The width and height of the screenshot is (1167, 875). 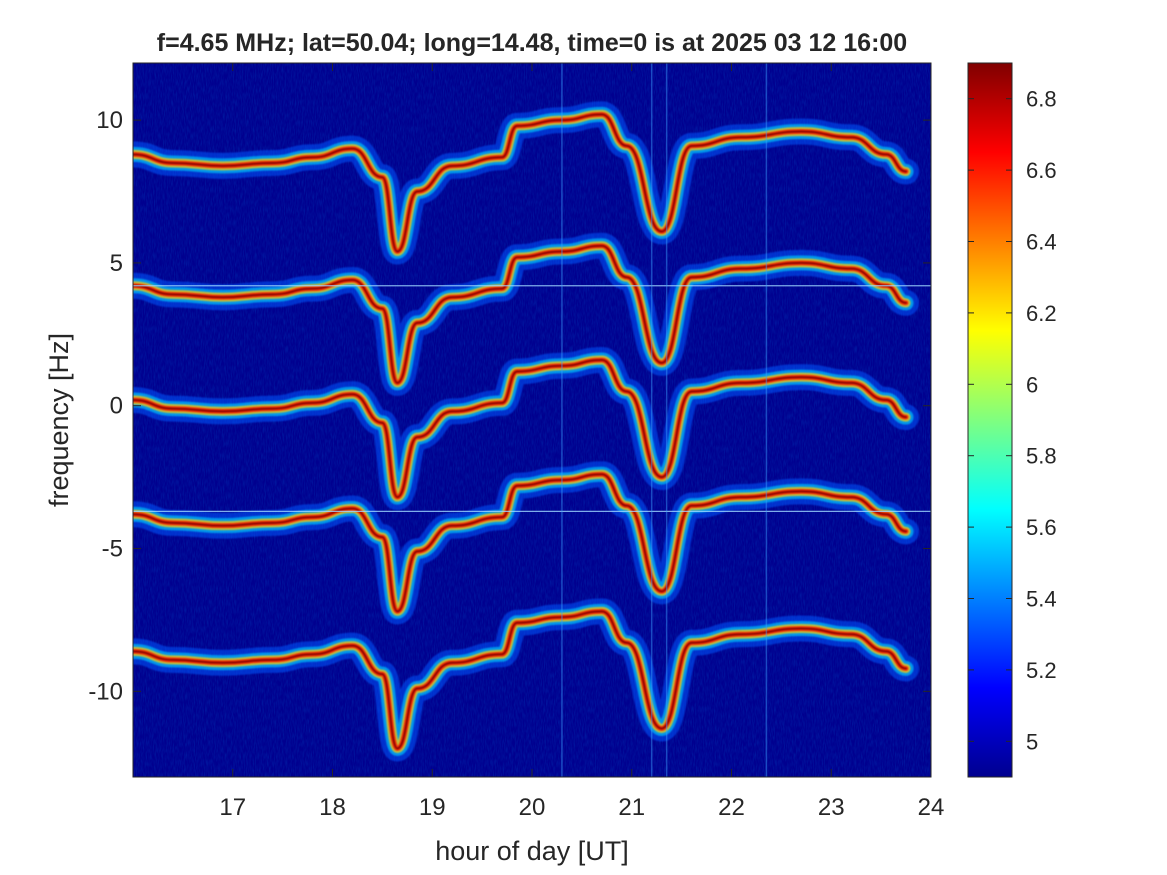 What do you see at coordinates (232, 807) in the screenshot?
I see `x-tick-label: 17` at bounding box center [232, 807].